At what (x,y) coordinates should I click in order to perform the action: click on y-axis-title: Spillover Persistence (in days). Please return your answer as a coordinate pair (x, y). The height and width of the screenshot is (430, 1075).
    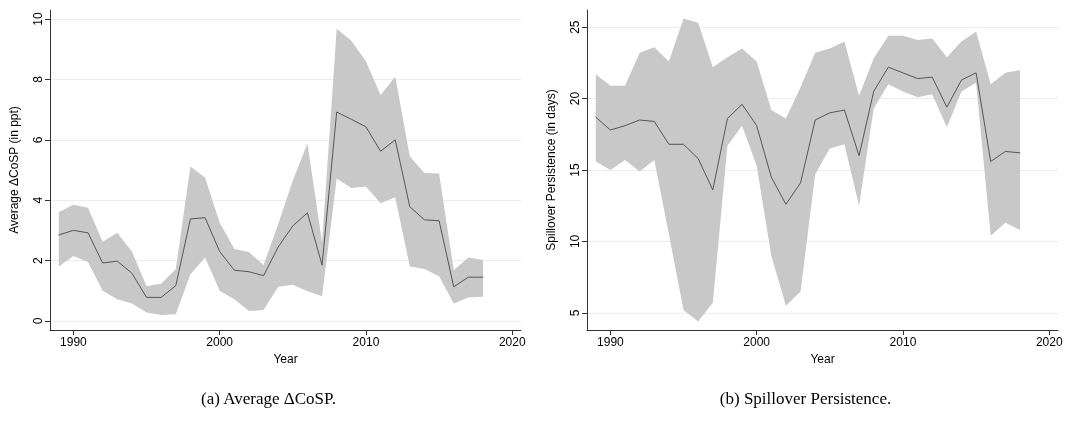
    Looking at the image, I should click on (551, 170).